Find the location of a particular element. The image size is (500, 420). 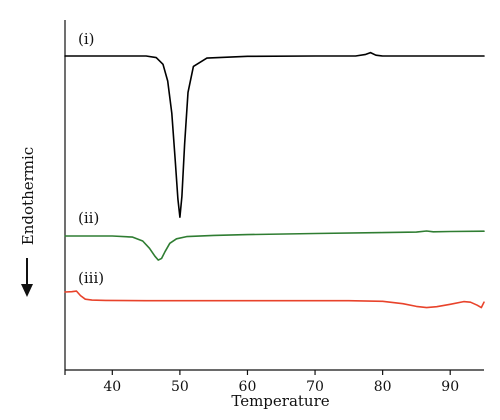

x-tick-label: 50 is located at coordinates (180, 387).